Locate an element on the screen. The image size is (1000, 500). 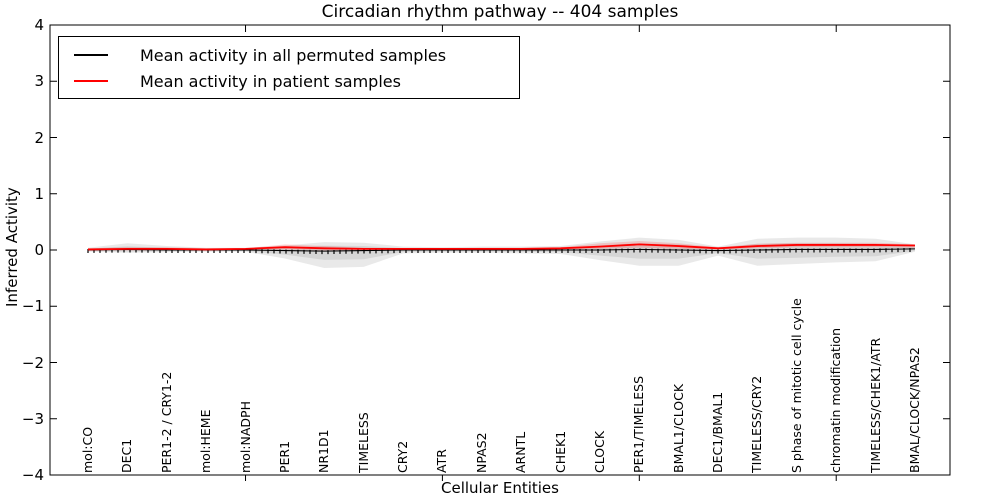
y-tick-label: −4 is located at coordinates (32, 475).